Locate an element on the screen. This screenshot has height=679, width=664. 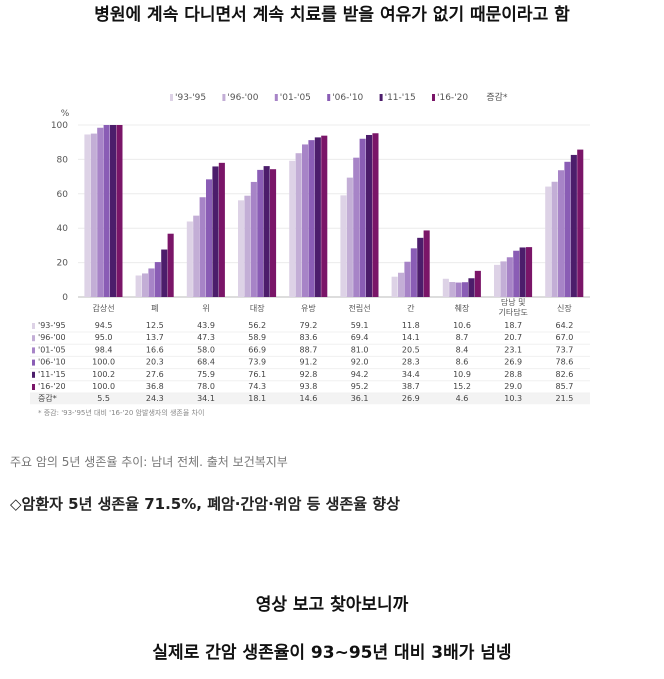
table-row-label: '11-'15 is located at coordinates (52, 374).